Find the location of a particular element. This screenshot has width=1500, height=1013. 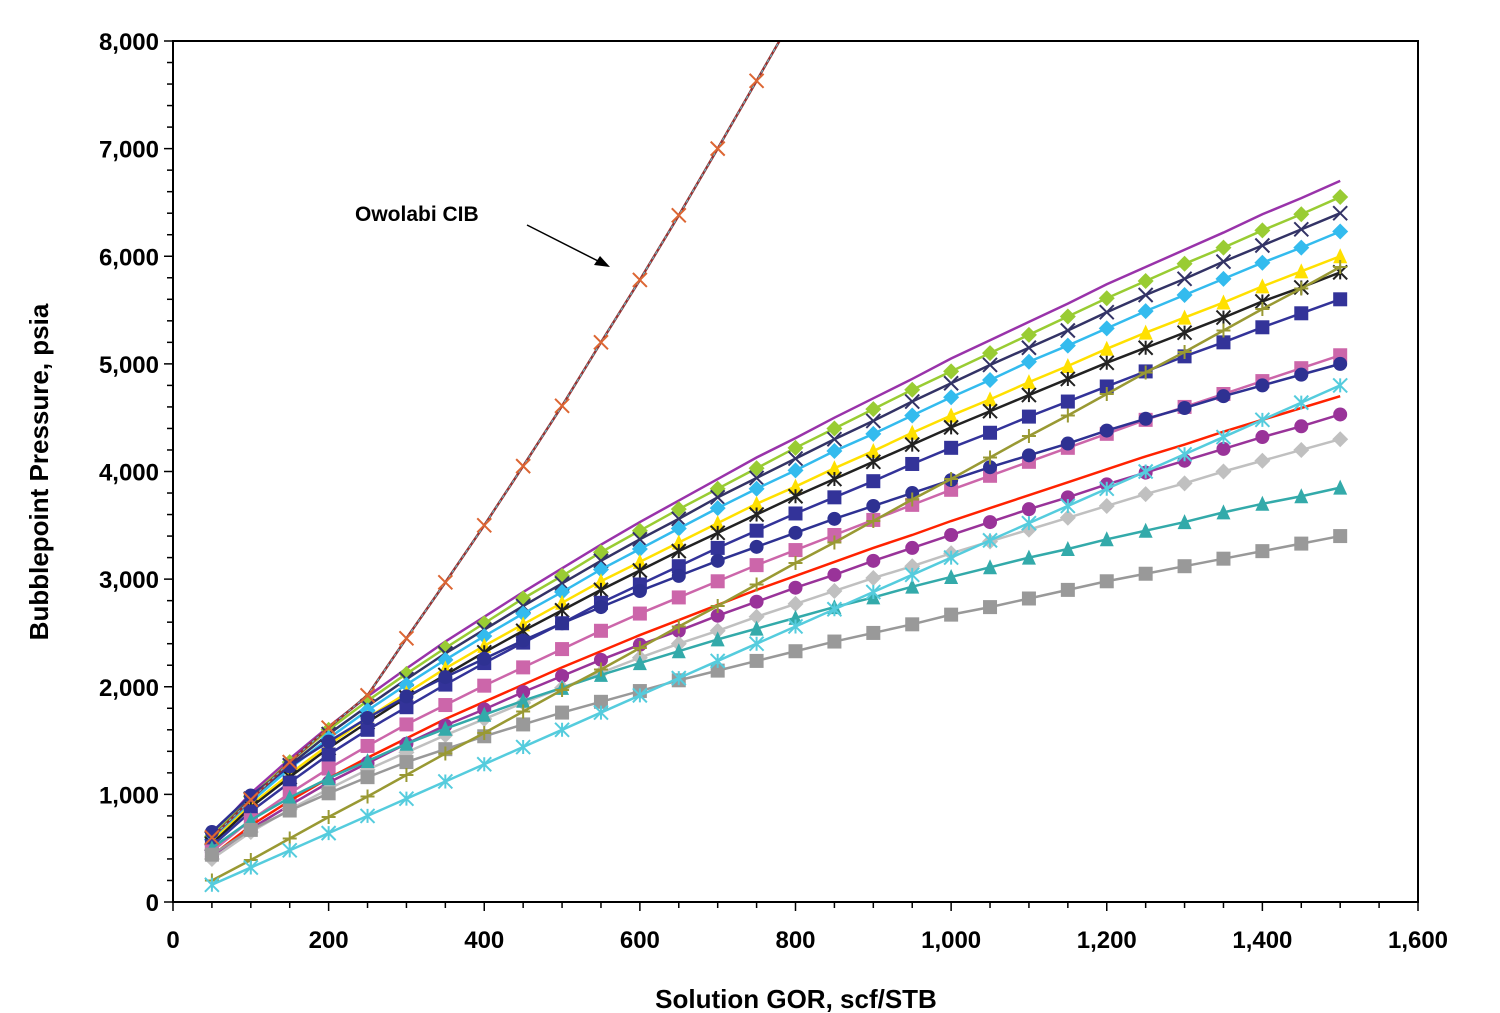

x-axis-title: Solution GOR, scf/STB is located at coordinates (796, 998).